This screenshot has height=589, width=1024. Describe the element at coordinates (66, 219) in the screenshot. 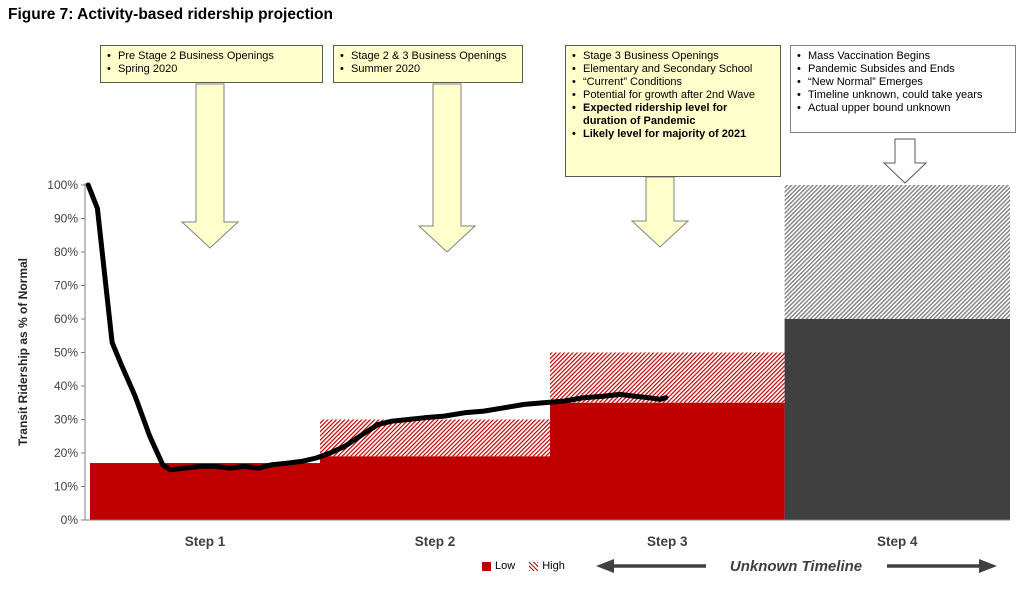

I see `y-tick-label: 90%` at that location.